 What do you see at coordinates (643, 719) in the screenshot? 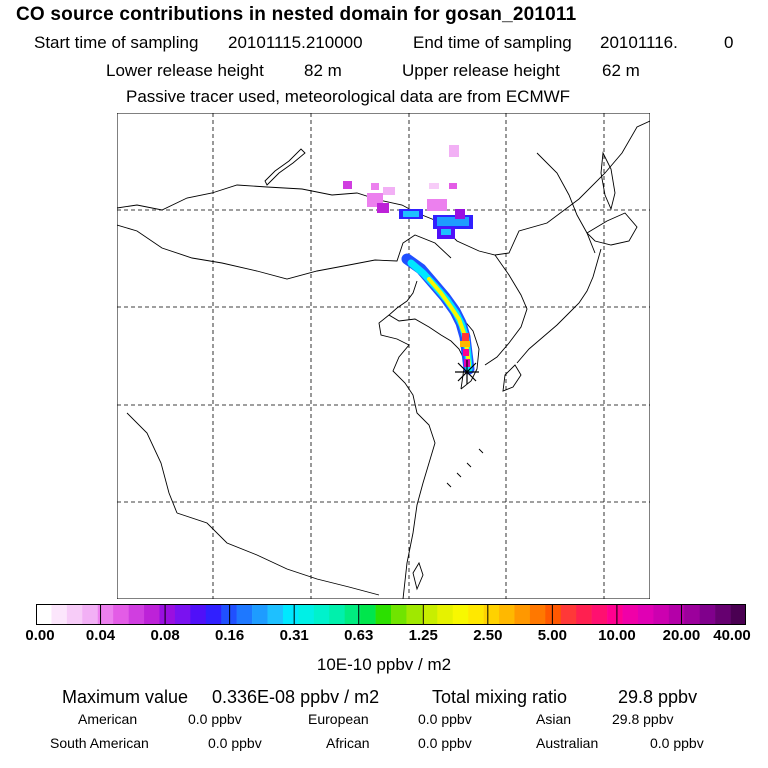
I see `region-value: 29.8 ppbv` at bounding box center [643, 719].